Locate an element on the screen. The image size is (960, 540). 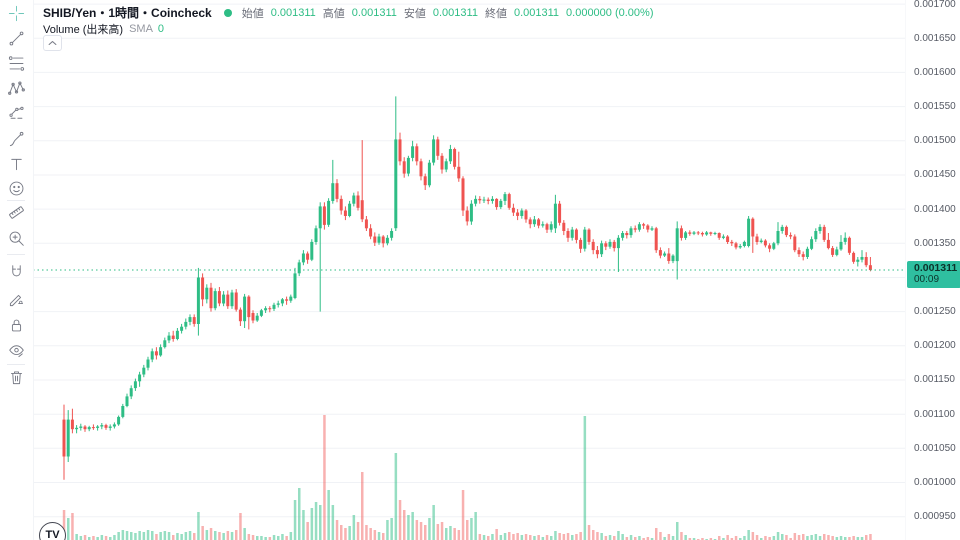
emoji-tool is located at coordinates (16, 188).